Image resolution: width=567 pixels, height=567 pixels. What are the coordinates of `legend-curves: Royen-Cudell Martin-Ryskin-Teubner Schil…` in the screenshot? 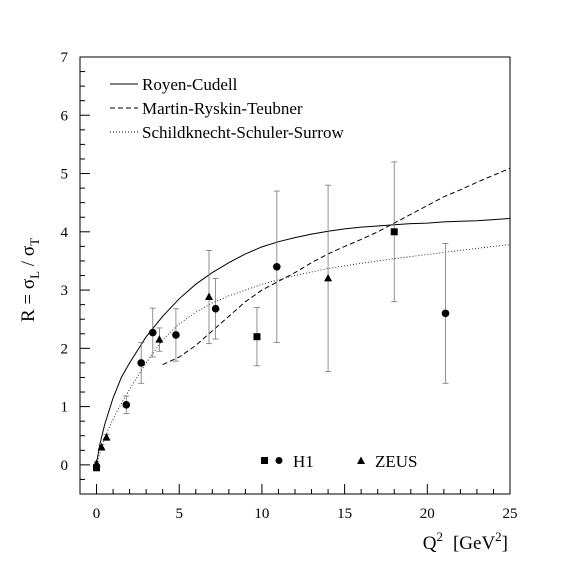 It's located at (227, 108).